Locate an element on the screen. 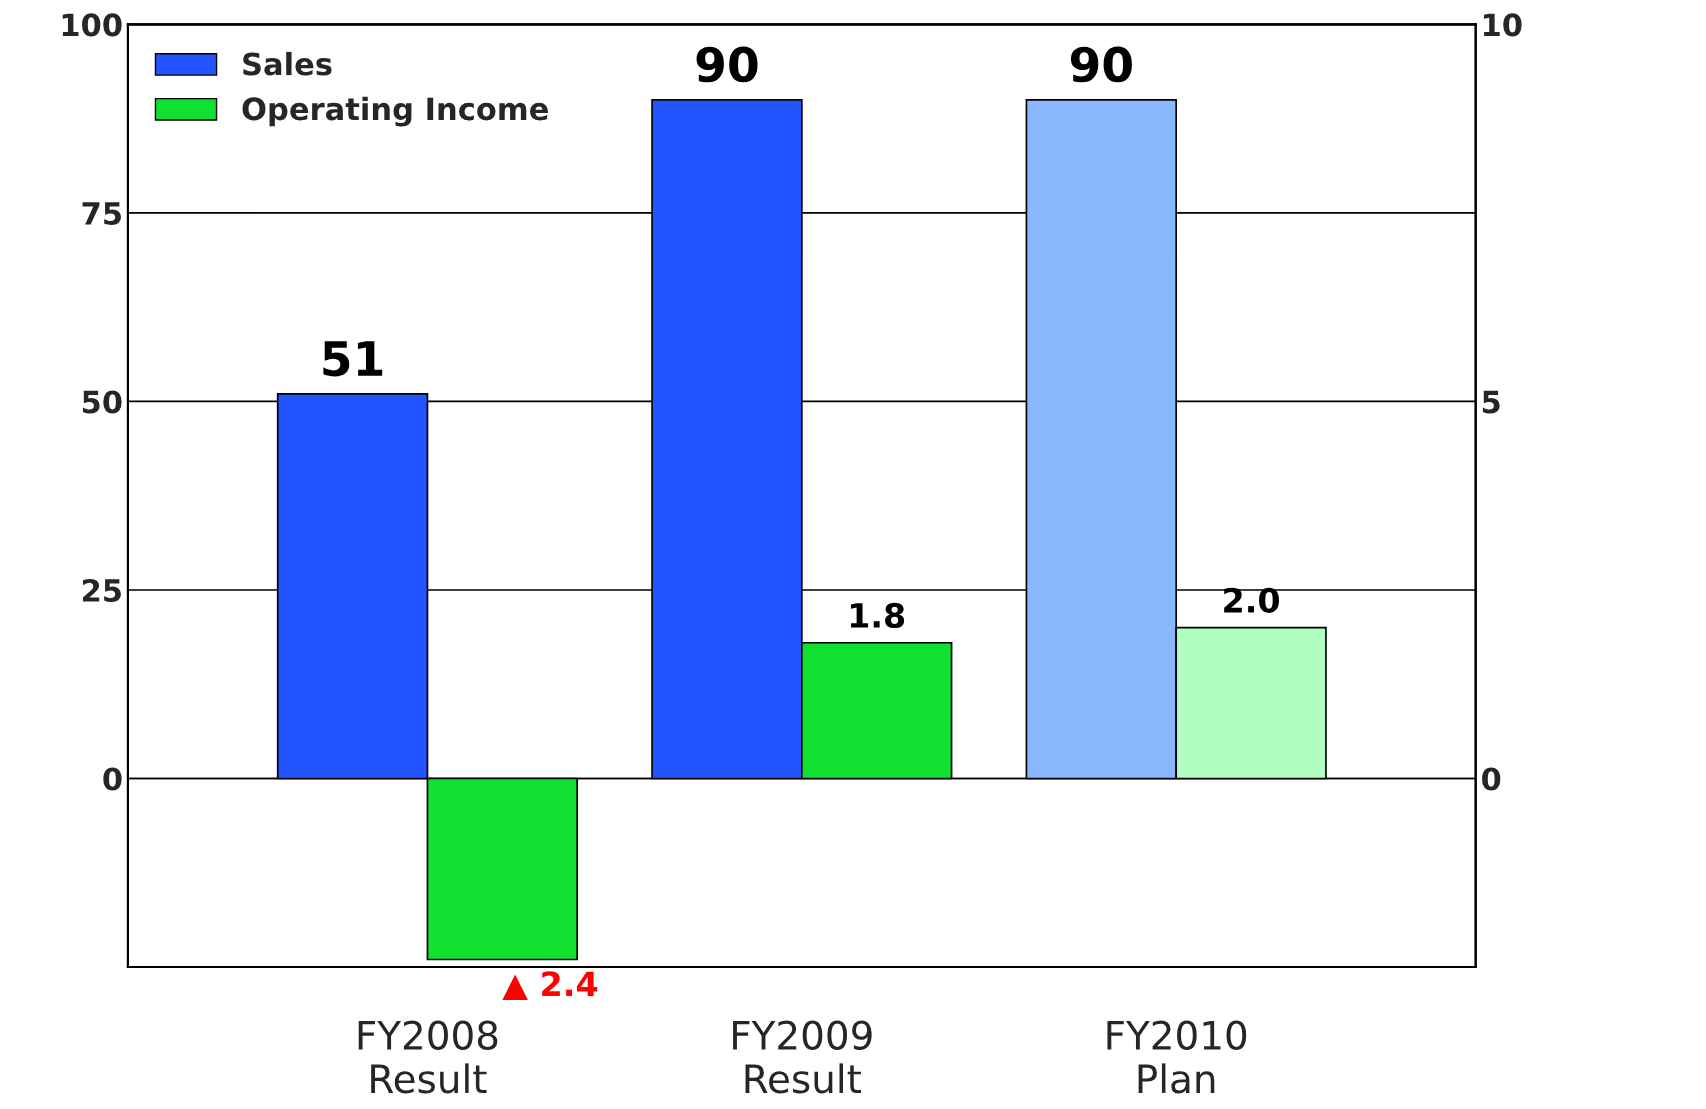 The image size is (1706, 1109). text: ▲ 2.4 is located at coordinates (550, 986).